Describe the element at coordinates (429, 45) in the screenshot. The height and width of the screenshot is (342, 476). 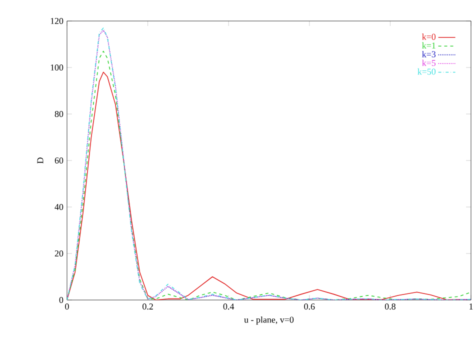
I see `legend-label: k=1` at that location.